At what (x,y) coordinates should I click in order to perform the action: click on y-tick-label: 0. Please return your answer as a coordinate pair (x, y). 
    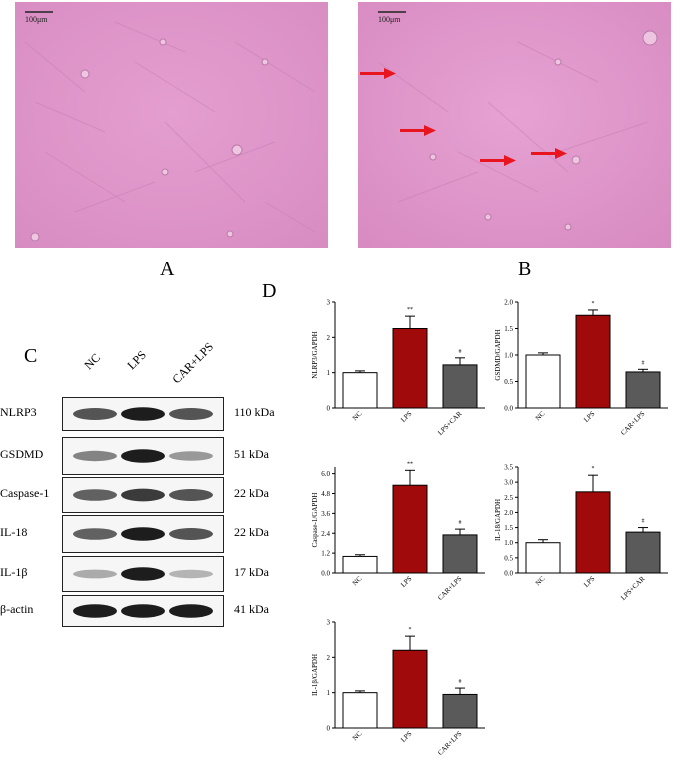
    Looking at the image, I should click on (329, 409).